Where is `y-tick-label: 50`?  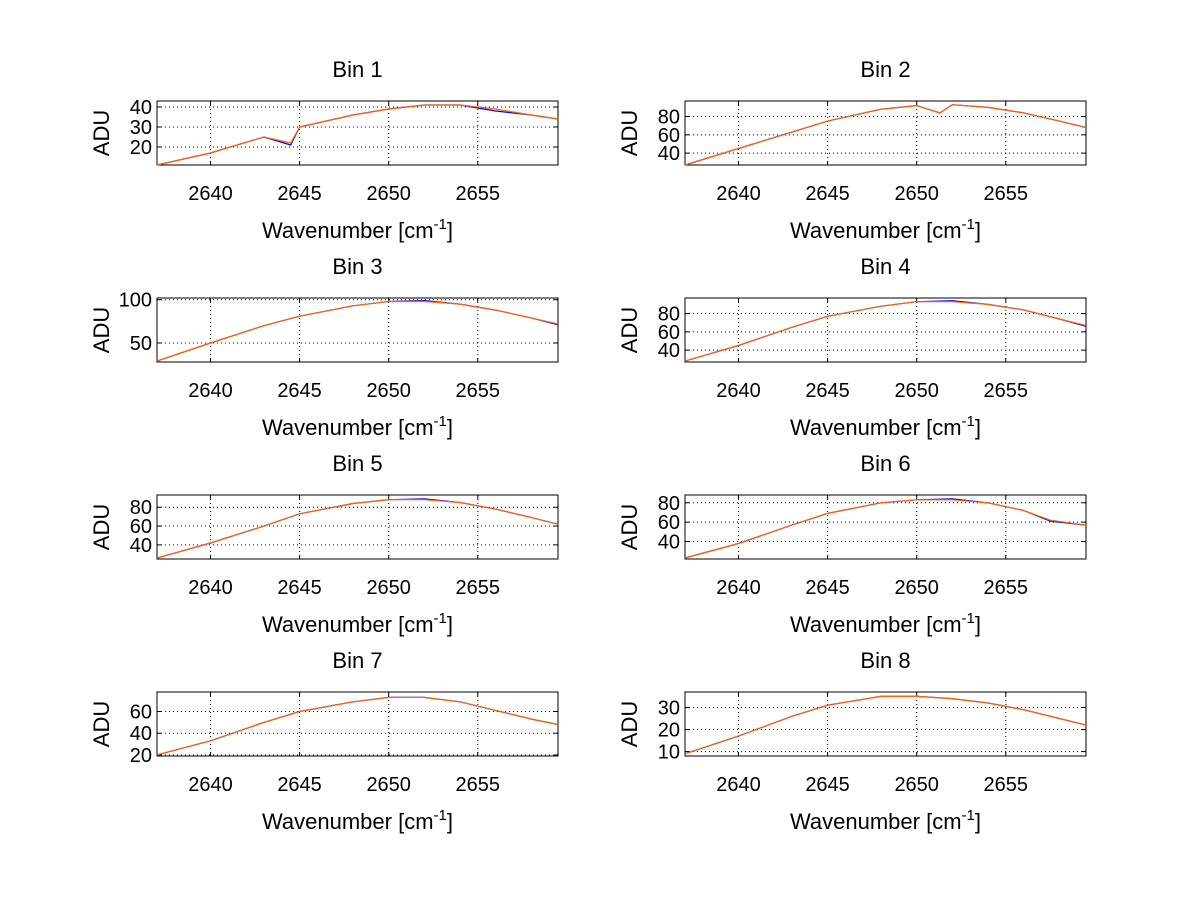 y-tick-label: 50 is located at coordinates (141, 344).